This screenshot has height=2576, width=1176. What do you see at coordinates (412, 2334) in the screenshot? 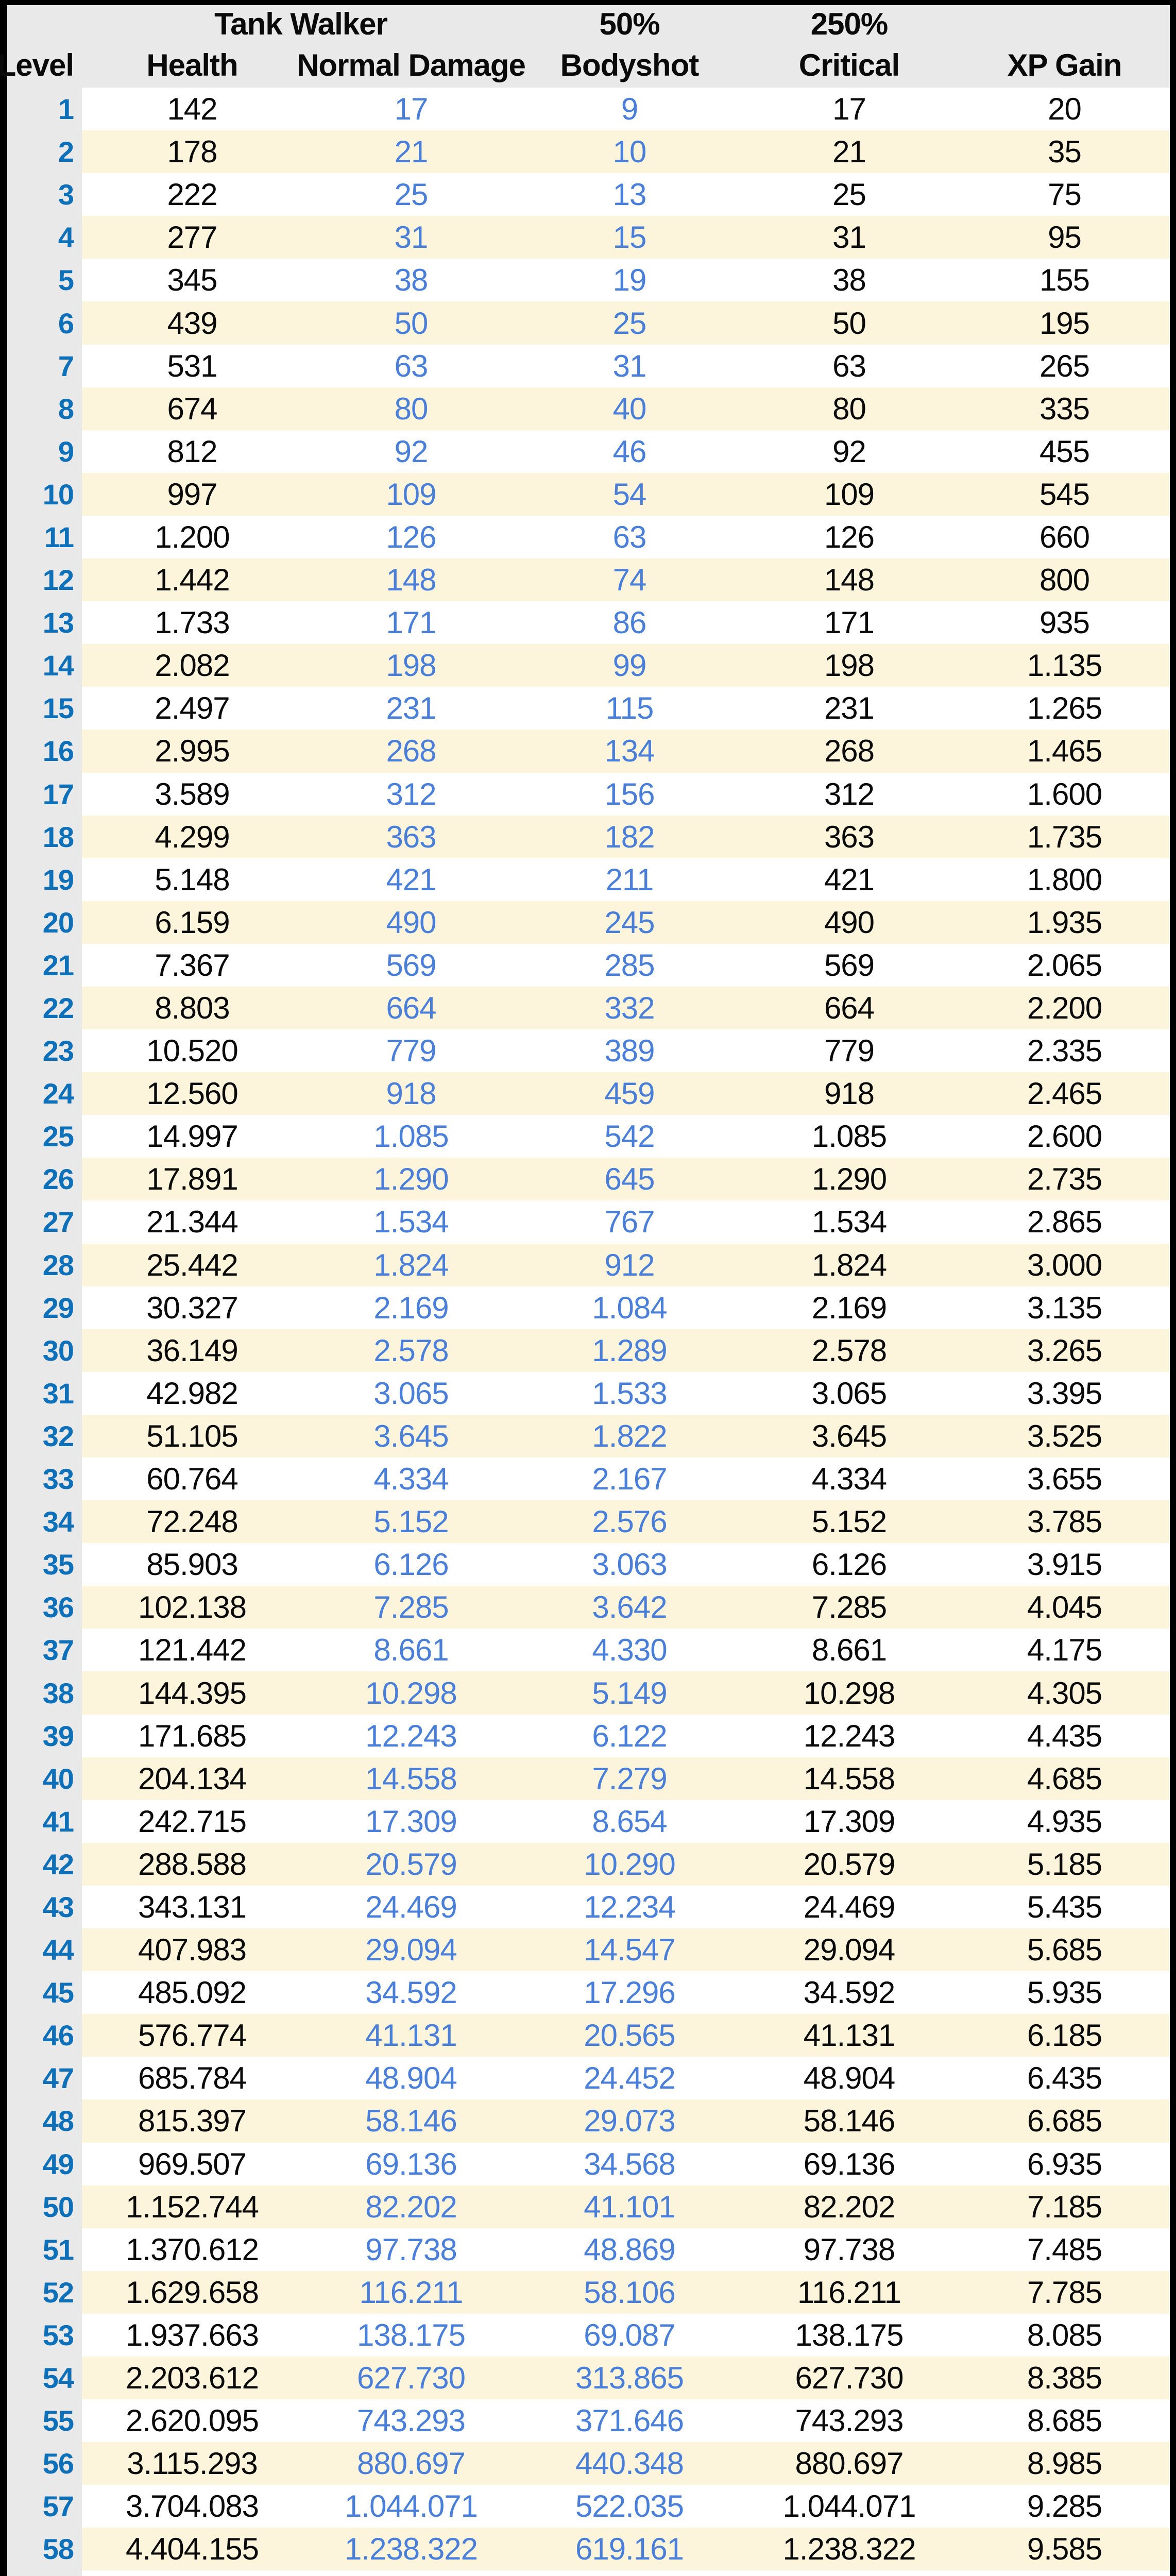
I see `normal-damage-cell: 138.175` at bounding box center [412, 2334].